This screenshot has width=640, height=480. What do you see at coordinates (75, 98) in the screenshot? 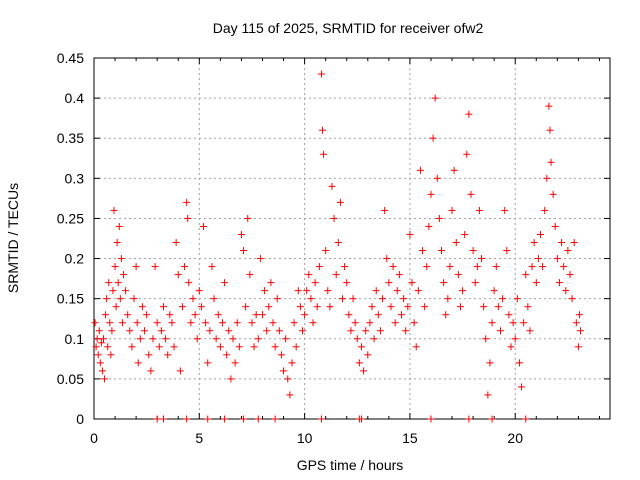
I see `y-tick-label: 0.4` at bounding box center [75, 98].